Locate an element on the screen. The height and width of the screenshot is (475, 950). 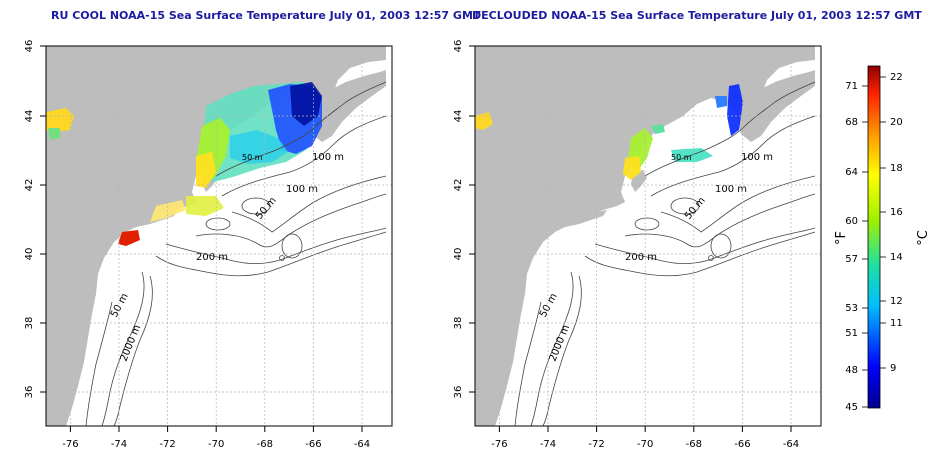
celsius-tick: 9 is located at coordinates (893, 368).